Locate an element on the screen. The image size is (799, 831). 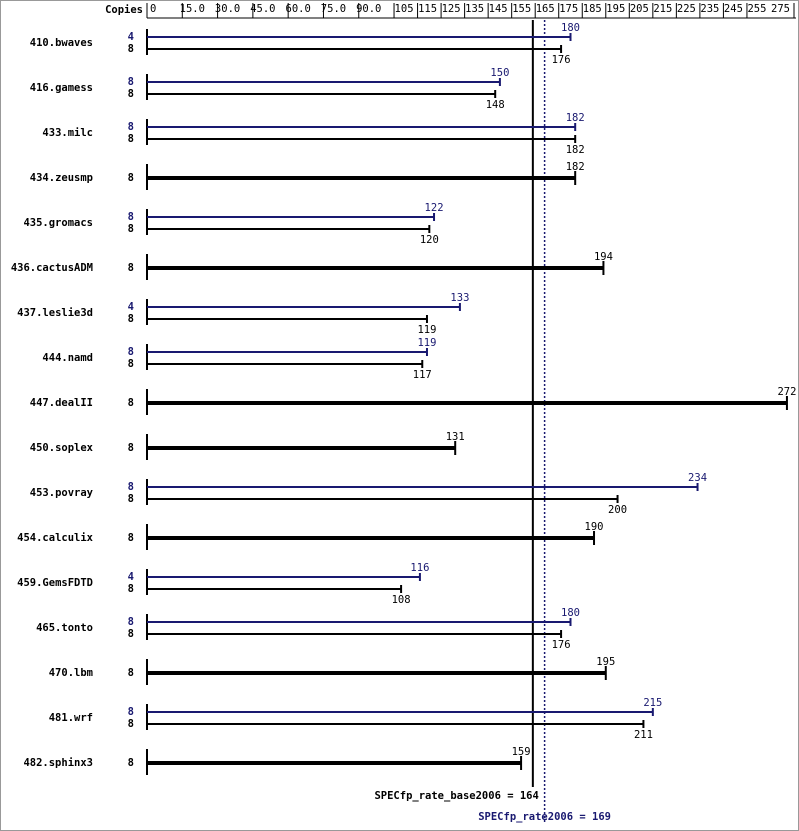
benchmark-label: 437.leslie3d is located at coordinates (55, 313).